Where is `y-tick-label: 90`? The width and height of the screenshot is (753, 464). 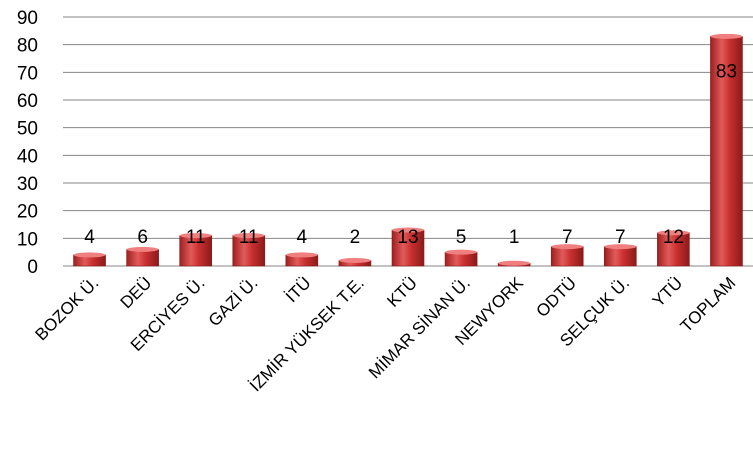
y-tick-label: 90 is located at coordinates (27, 18).